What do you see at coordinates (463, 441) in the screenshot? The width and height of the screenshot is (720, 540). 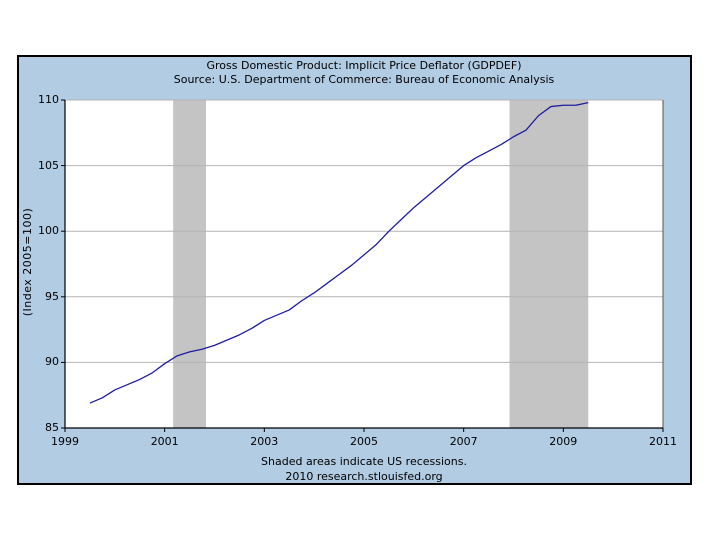 I see `x-tick-label: 2007` at bounding box center [463, 441].